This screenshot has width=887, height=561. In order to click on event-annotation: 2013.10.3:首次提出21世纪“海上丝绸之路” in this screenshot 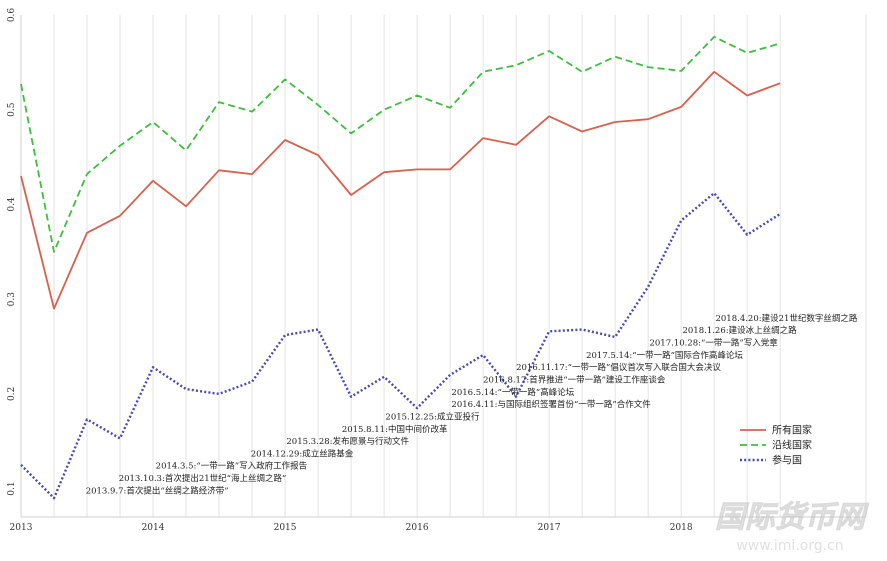, I will do `click(203, 478)`.